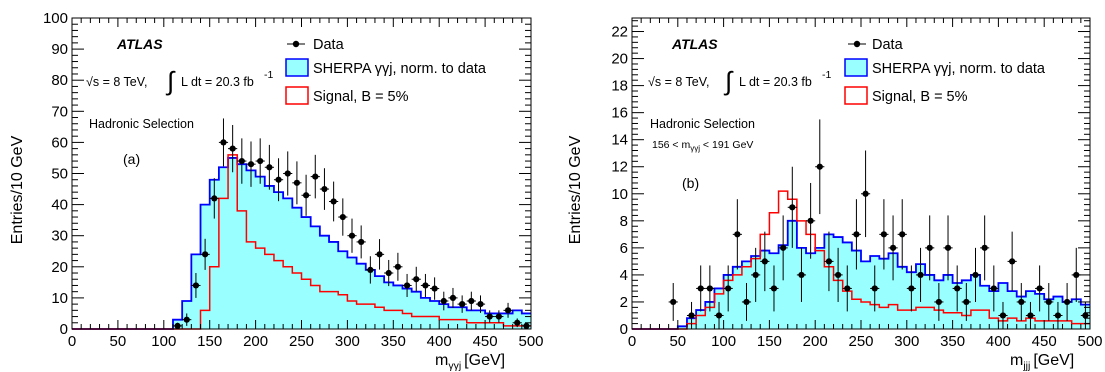 This screenshot has height=372, width=1105. I want to click on y-tick-label: 60, so click(59, 142).